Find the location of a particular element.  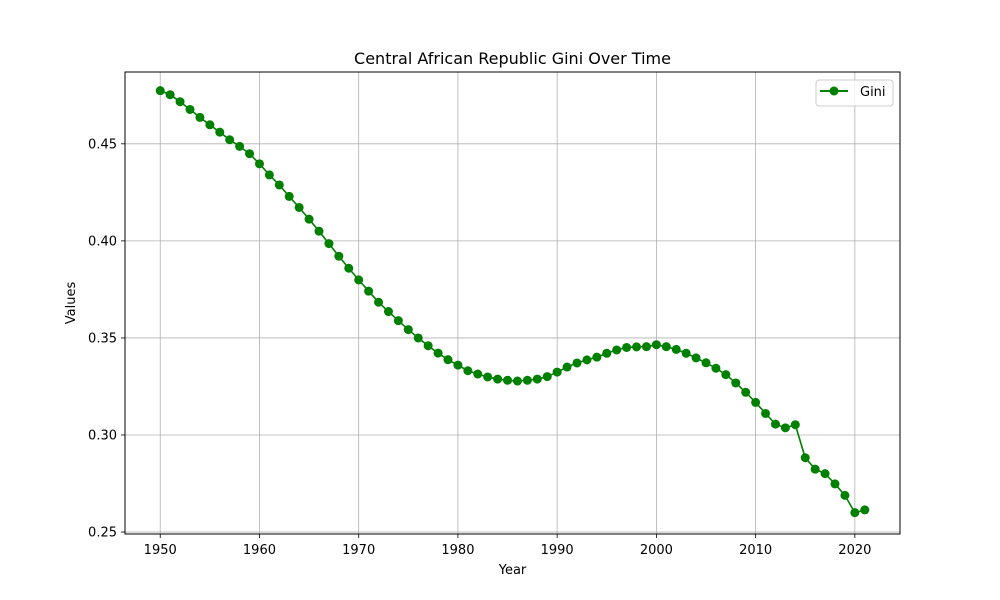

y-tick-label: 0.45 is located at coordinates (102, 144).